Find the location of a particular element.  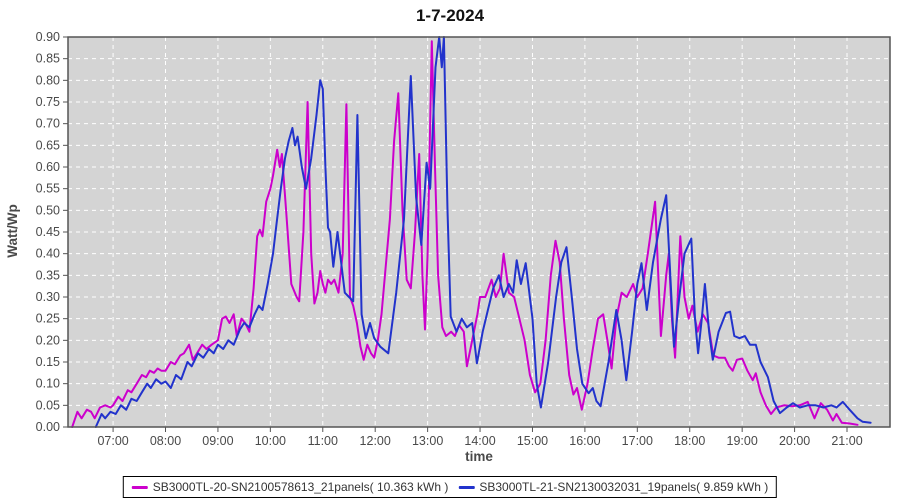

x-tick-label: 18:00 is located at coordinates (689, 441).